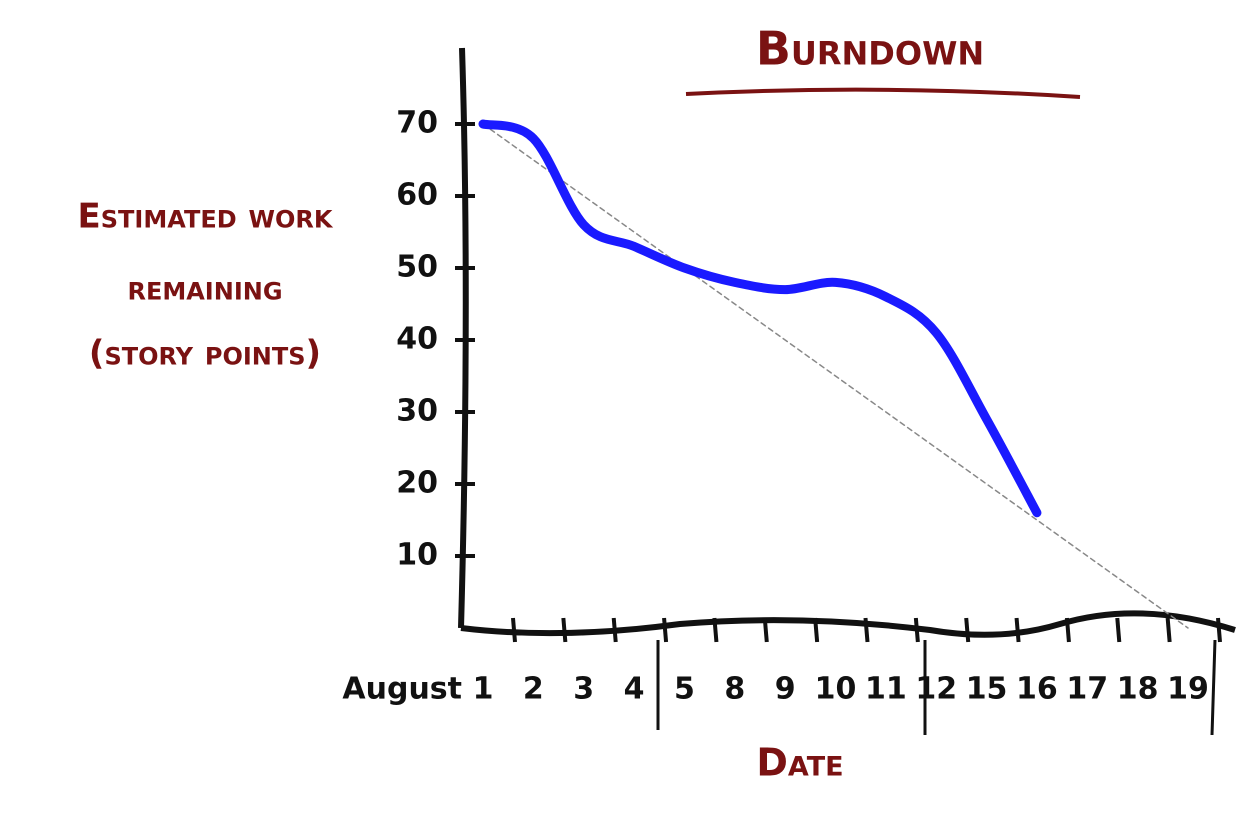 The width and height of the screenshot is (1259, 821). I want to click on y-axis, so click(463, 338).